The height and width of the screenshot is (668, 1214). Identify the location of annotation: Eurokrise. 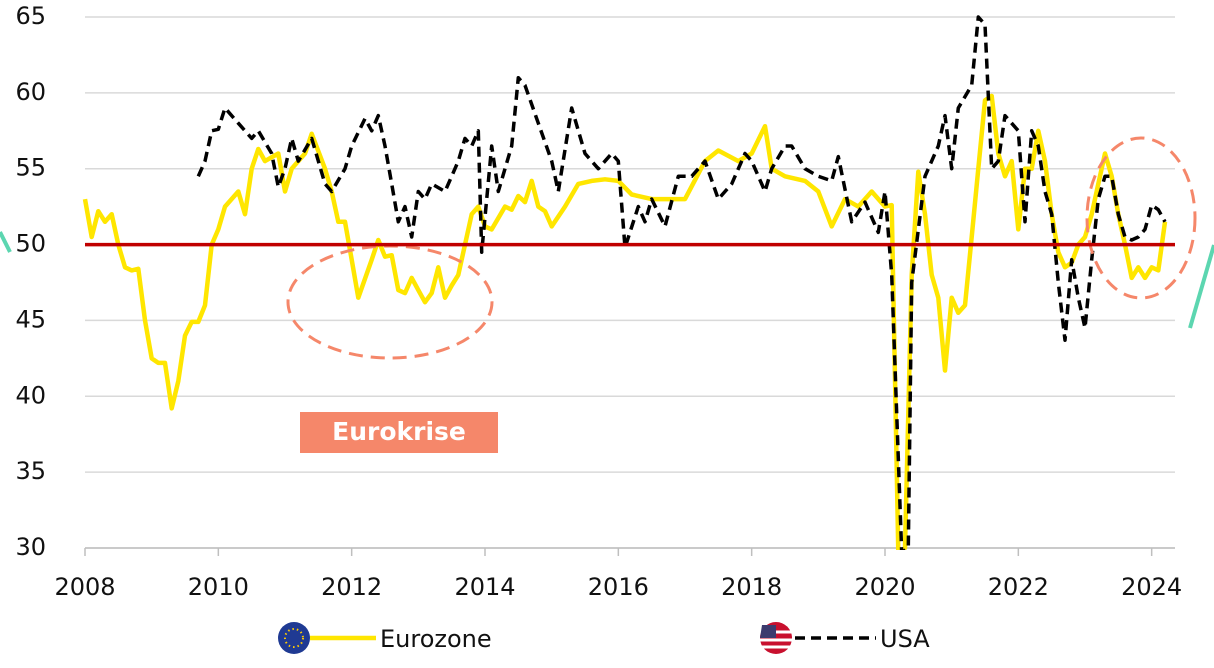
(399, 431).